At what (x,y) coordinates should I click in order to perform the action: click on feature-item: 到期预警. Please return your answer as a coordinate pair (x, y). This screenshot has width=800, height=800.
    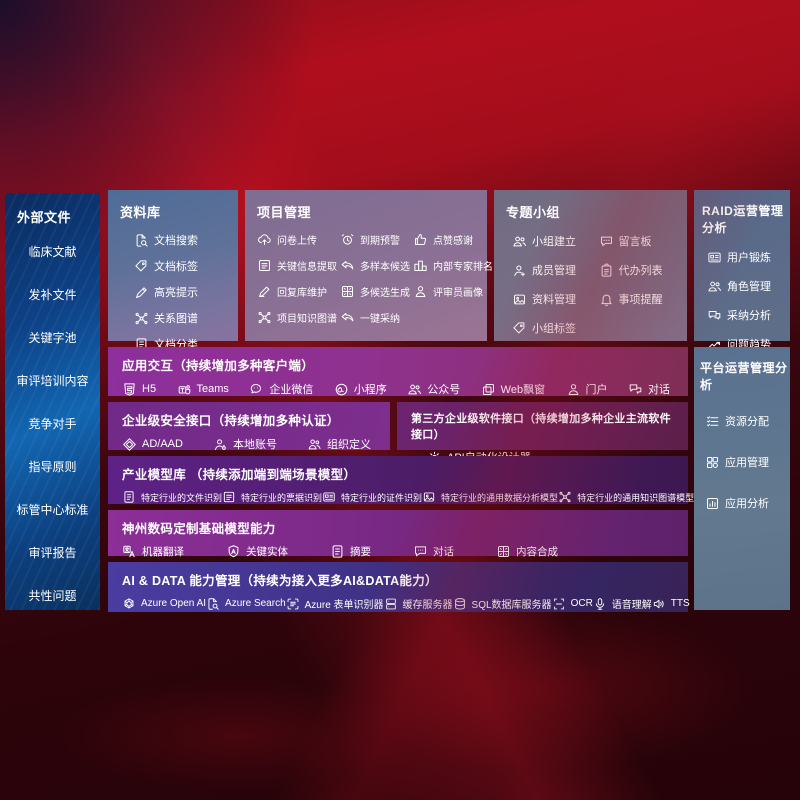
    Looking at the image, I should click on (375, 239).